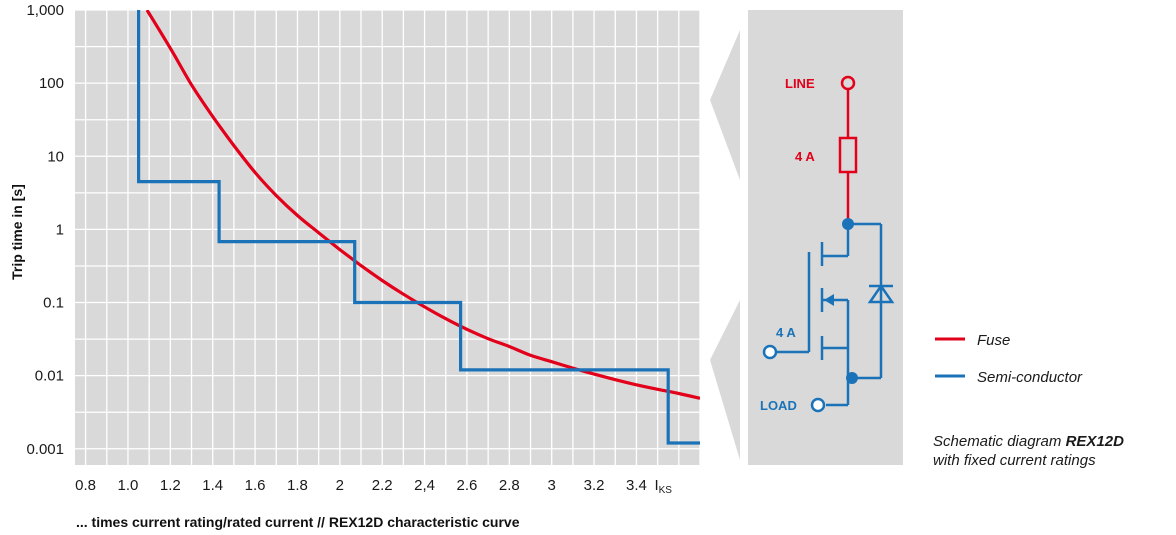 The width and height of the screenshot is (1176, 535). Describe the element at coordinates (60, 229) in the screenshot. I see `y-tick-label: 1` at that location.